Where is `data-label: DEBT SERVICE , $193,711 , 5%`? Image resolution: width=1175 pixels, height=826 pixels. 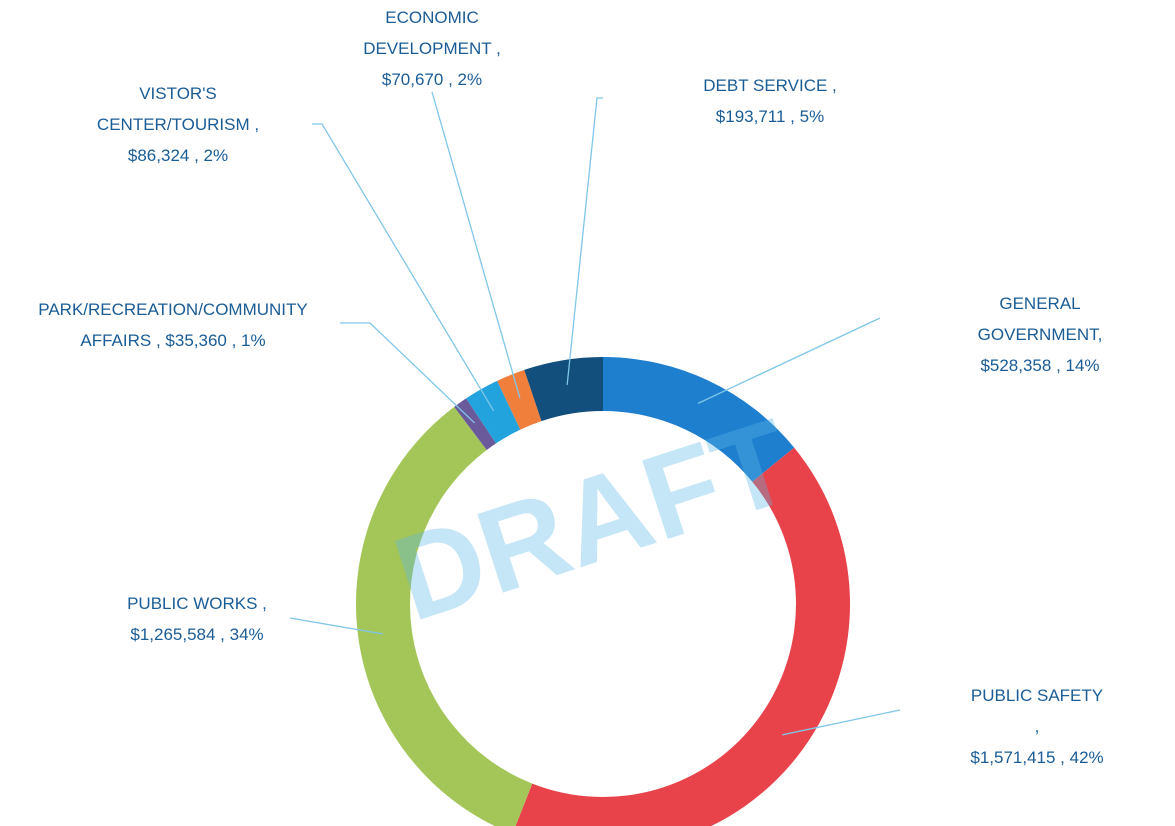 data-label: DEBT SERVICE , $193,711 , 5% is located at coordinates (770, 101).